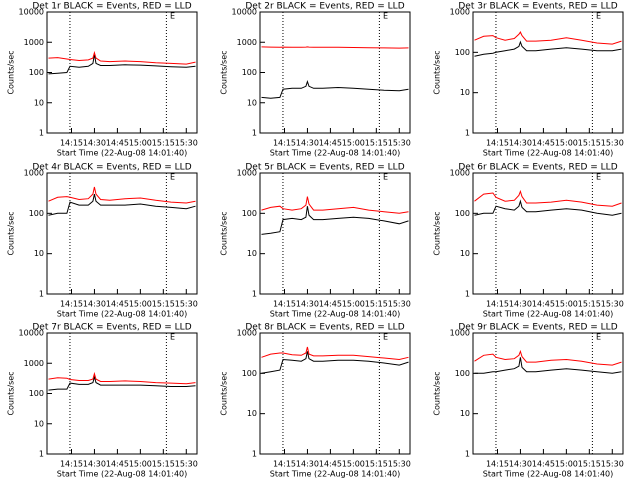  What do you see at coordinates (324, 7) in the screenshot?
I see `panel-title: Det 2r BLACK = Events, RED = LLD` at bounding box center [324, 7].